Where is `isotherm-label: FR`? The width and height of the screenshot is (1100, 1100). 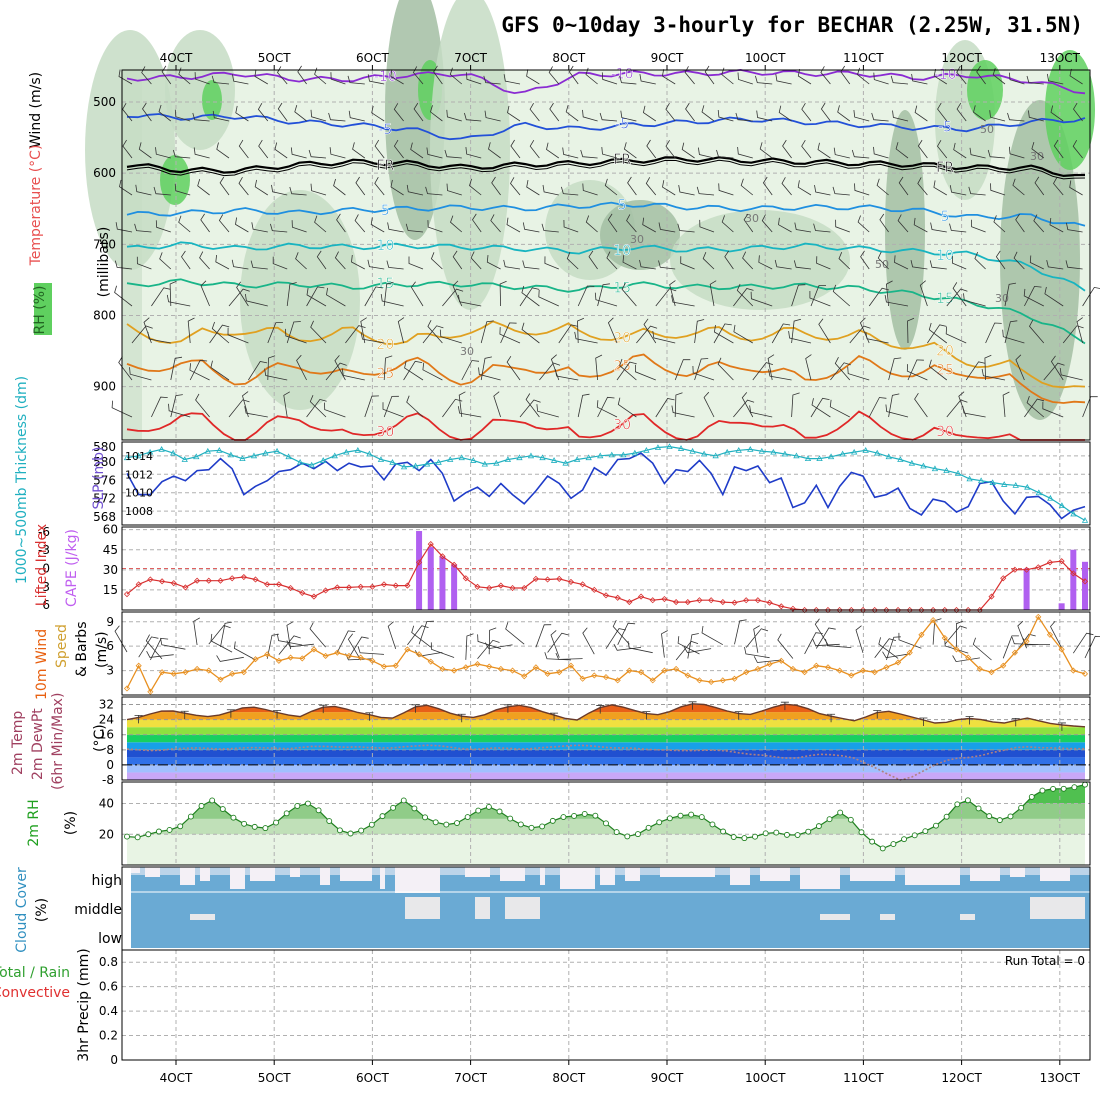
isotherm-label: FR is located at coordinates (385, 166).